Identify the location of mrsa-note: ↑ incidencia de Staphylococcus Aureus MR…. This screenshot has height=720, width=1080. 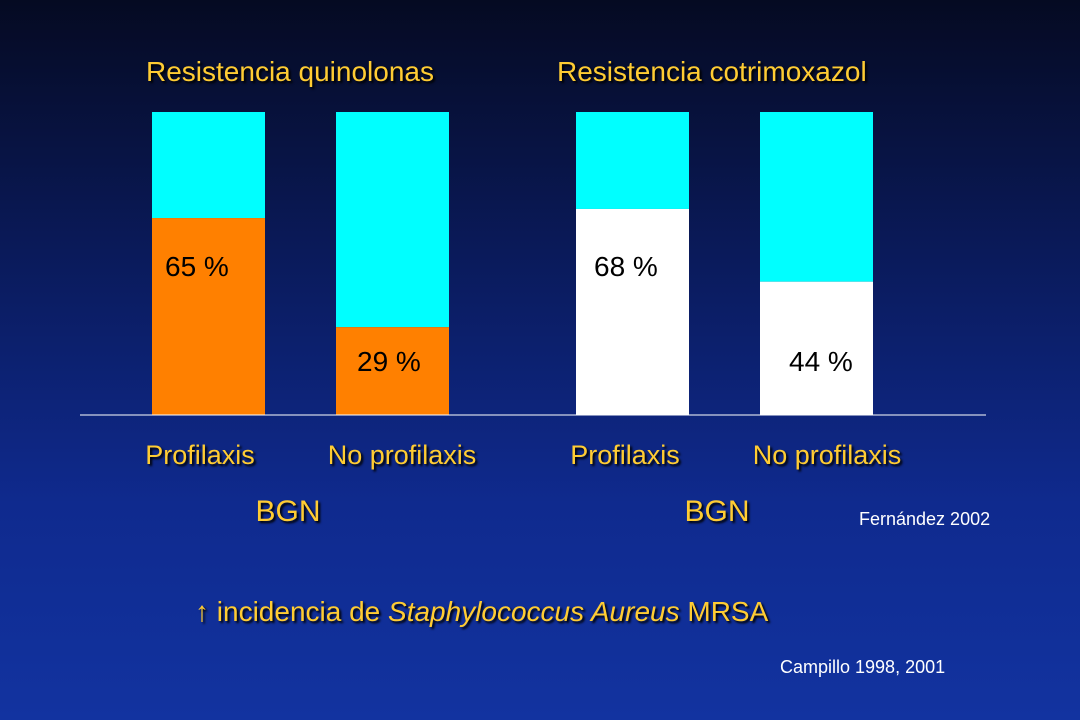
(481, 612).